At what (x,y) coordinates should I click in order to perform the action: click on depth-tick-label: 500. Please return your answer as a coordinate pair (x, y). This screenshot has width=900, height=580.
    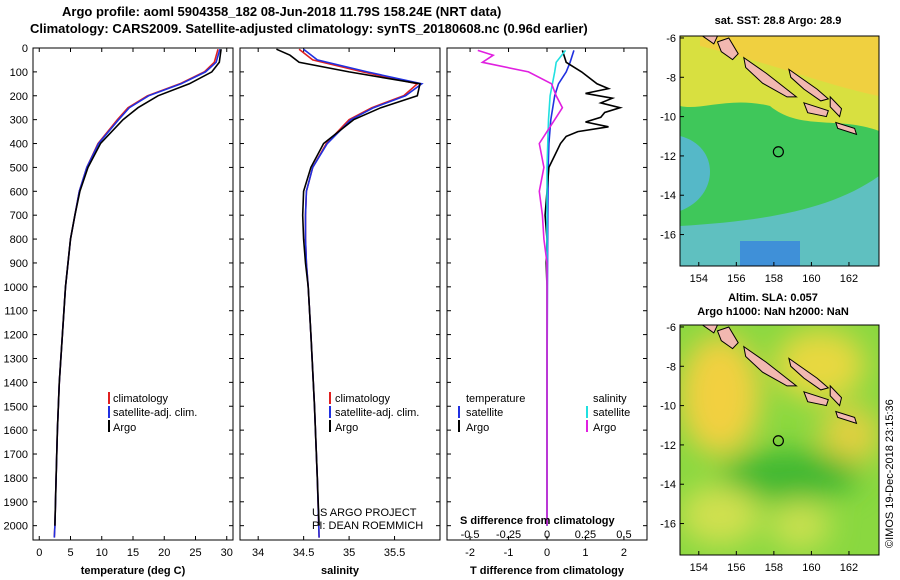
    Looking at the image, I should click on (19, 168).